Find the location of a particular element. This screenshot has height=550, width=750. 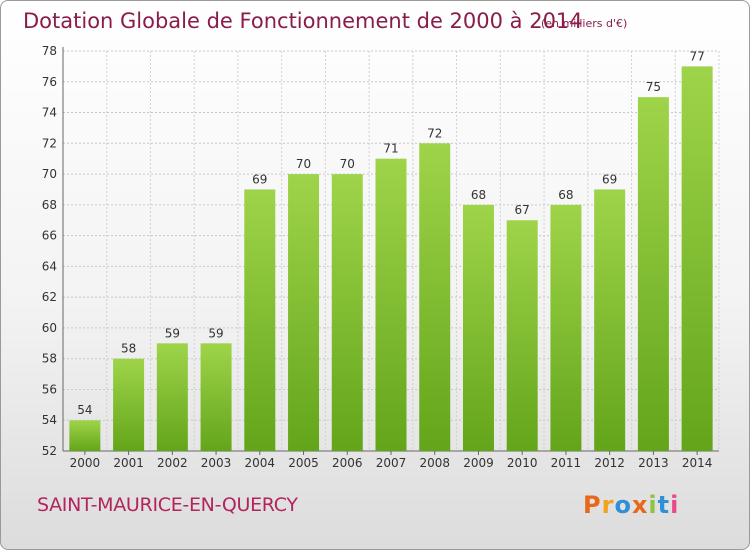

value-label-2012: 69 is located at coordinates (609, 179).